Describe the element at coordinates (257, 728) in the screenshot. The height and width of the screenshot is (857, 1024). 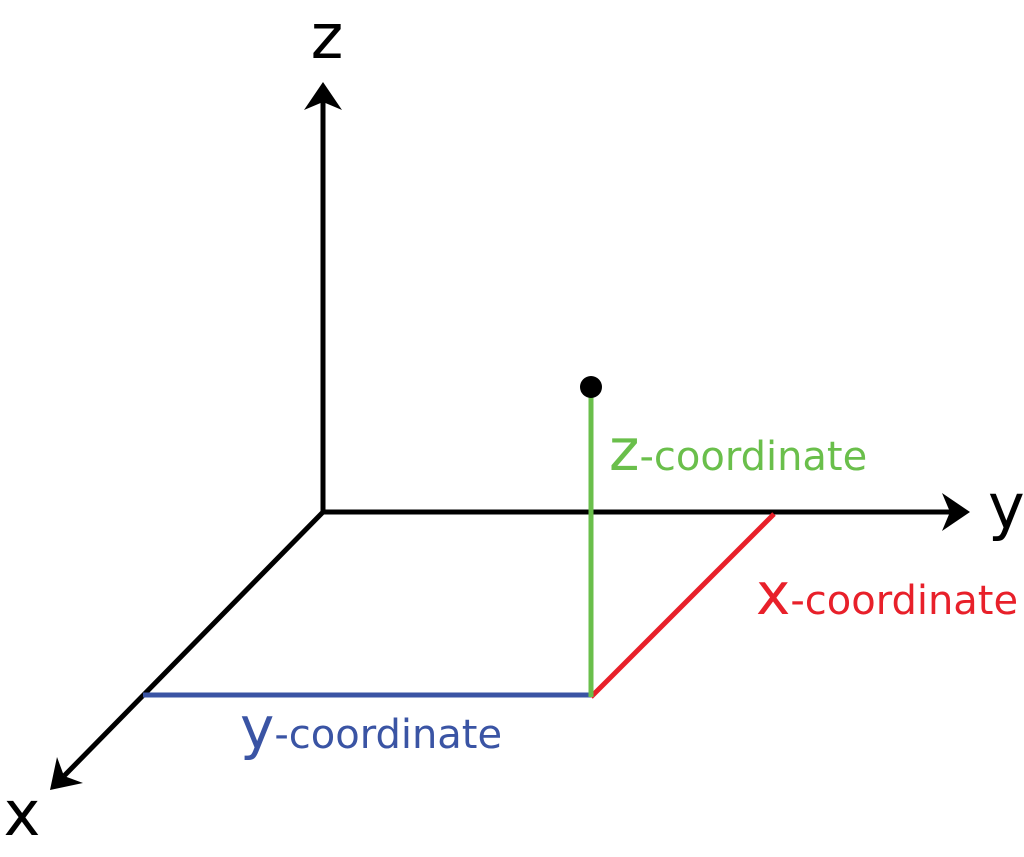
I see `label-letter: y` at that location.